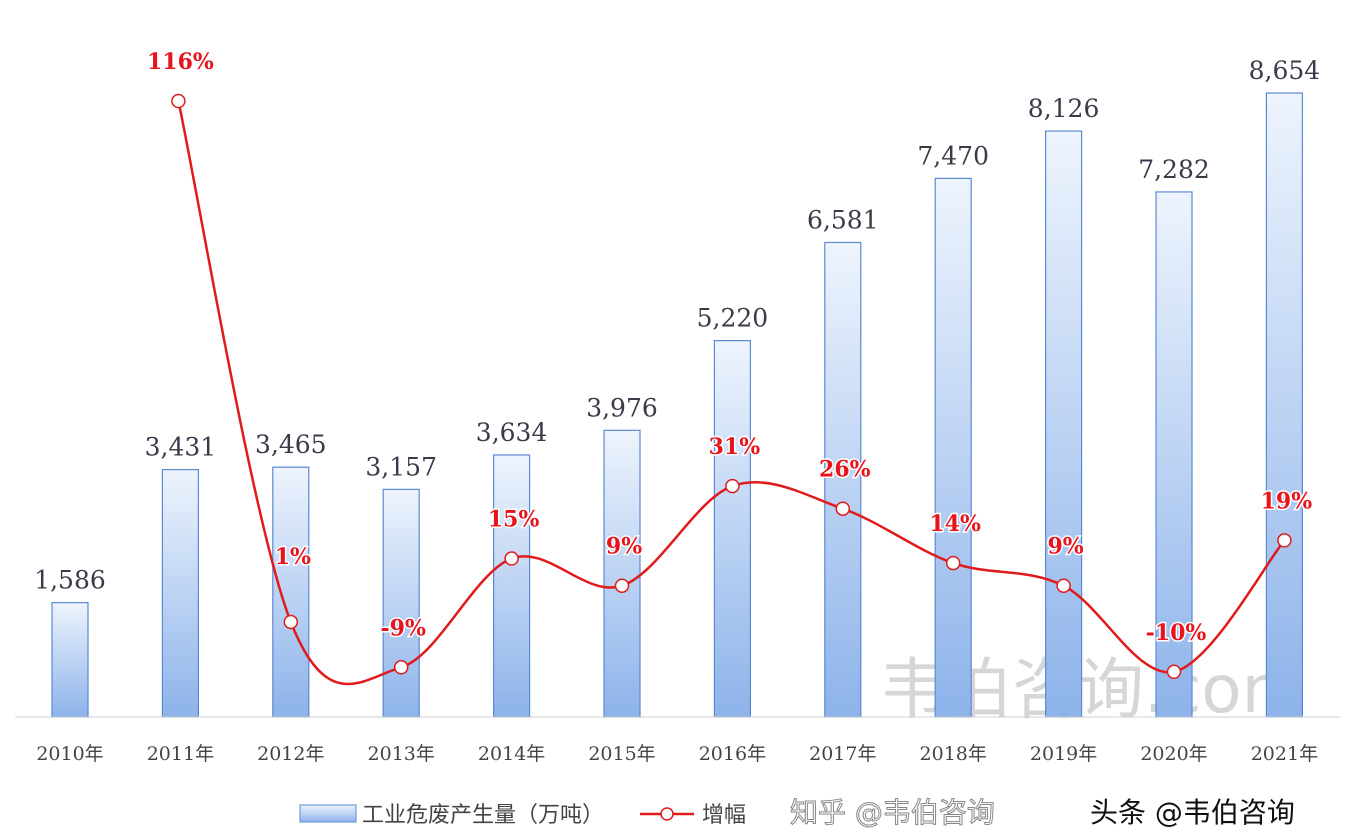 The height and width of the screenshot is (832, 1350). Describe the element at coordinates (622, 573) in the screenshot. I see `bar-2015年` at that location.